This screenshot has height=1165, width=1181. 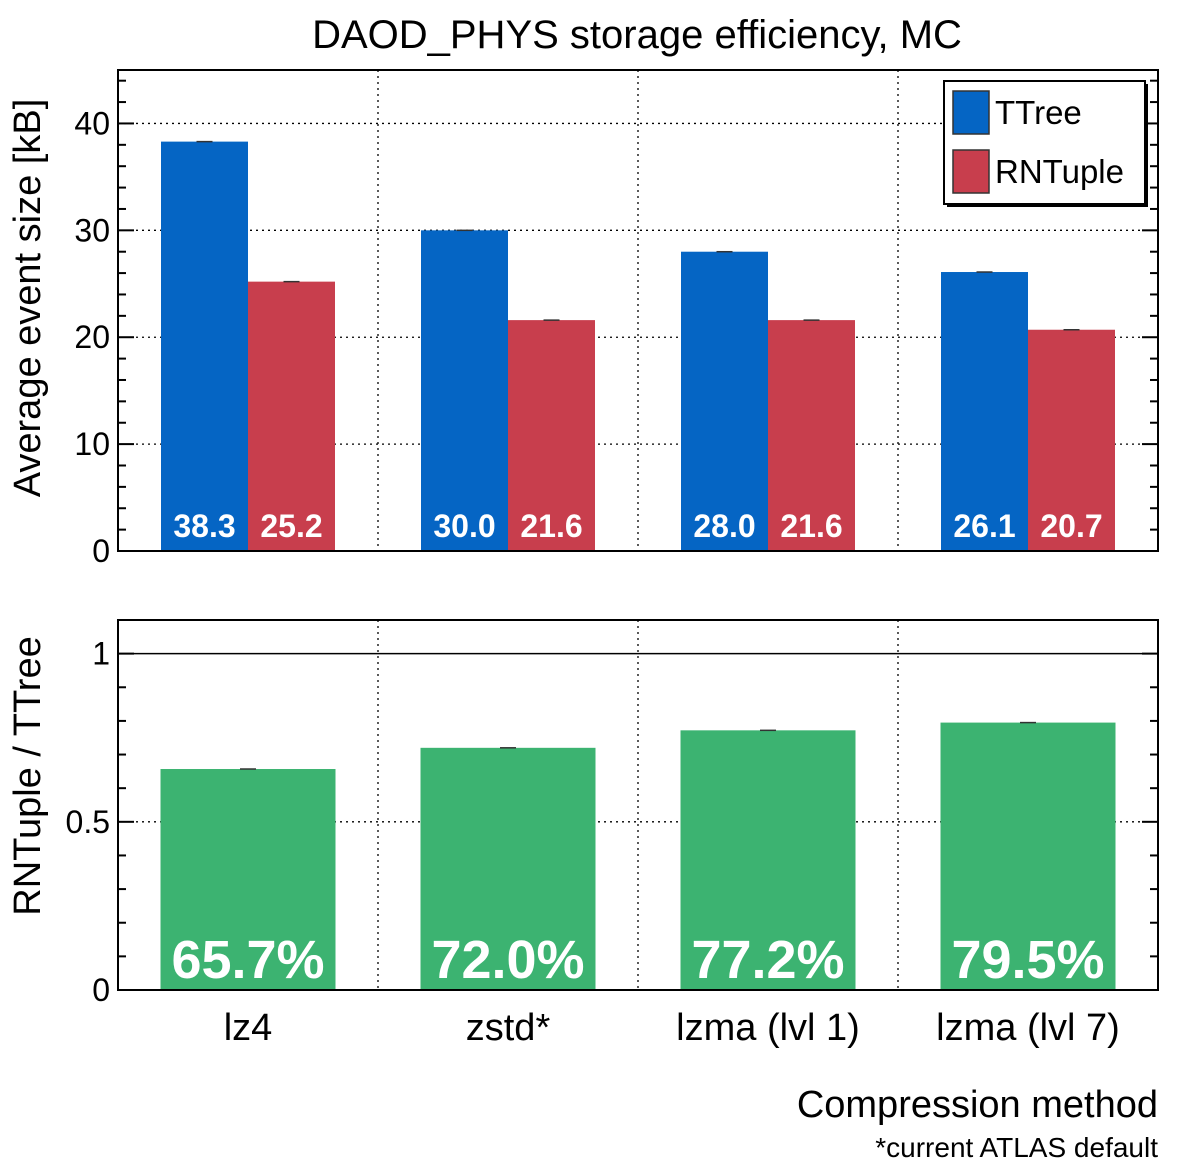 What do you see at coordinates (204, 526) in the screenshot?
I see `bar-ttree-value-label: 38.3` at bounding box center [204, 526].